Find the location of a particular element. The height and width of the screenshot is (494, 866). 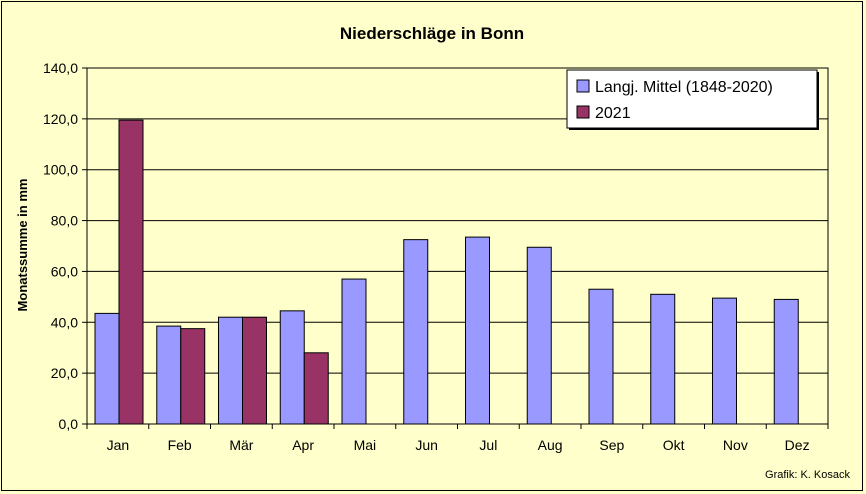

x-tick-label: Jan is located at coordinates (118, 445).